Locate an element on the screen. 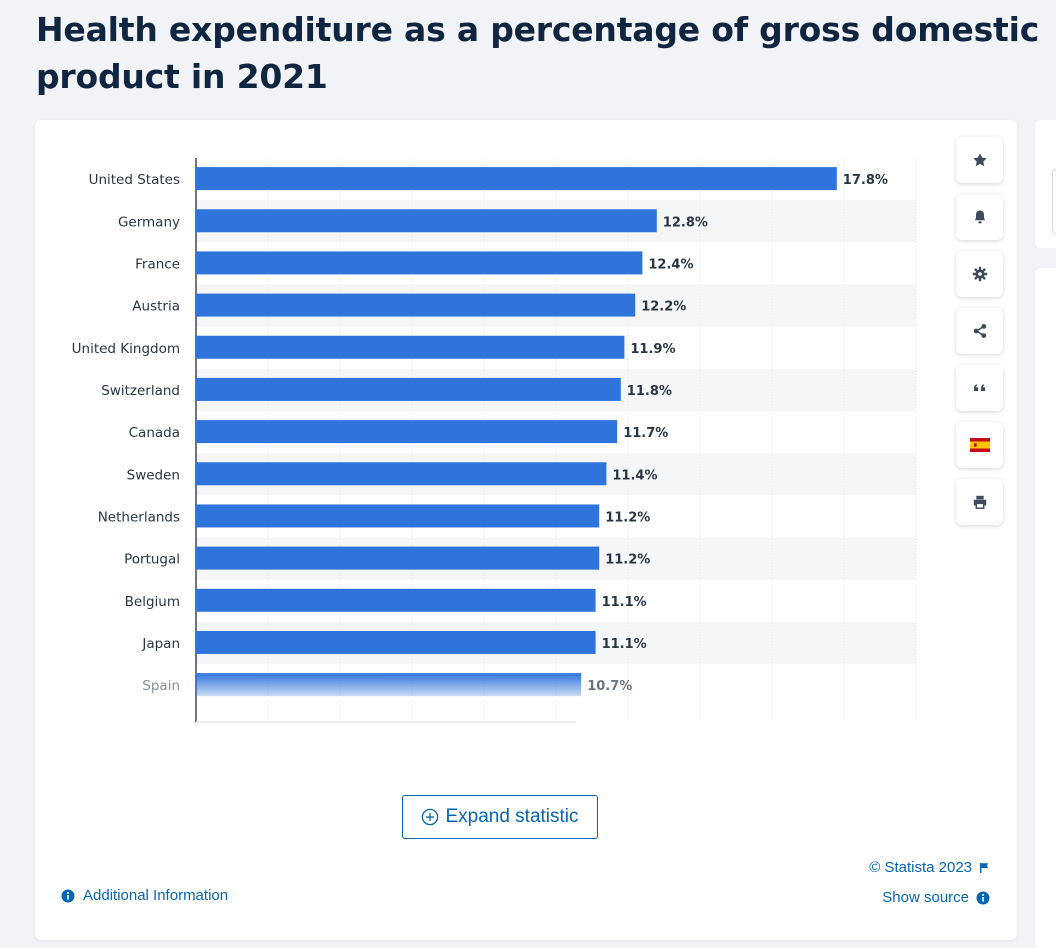 The width and height of the screenshot is (1056, 948). notification-button is located at coordinates (979, 217).